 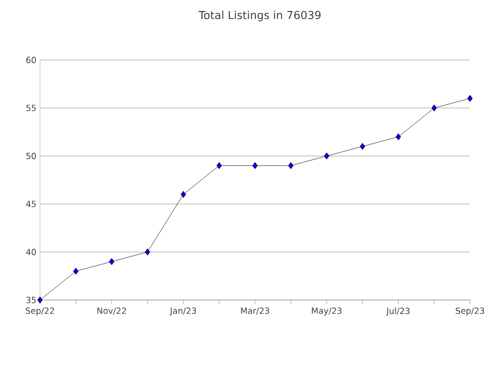 I want to click on y-tick-label: 35, so click(x=31, y=300).